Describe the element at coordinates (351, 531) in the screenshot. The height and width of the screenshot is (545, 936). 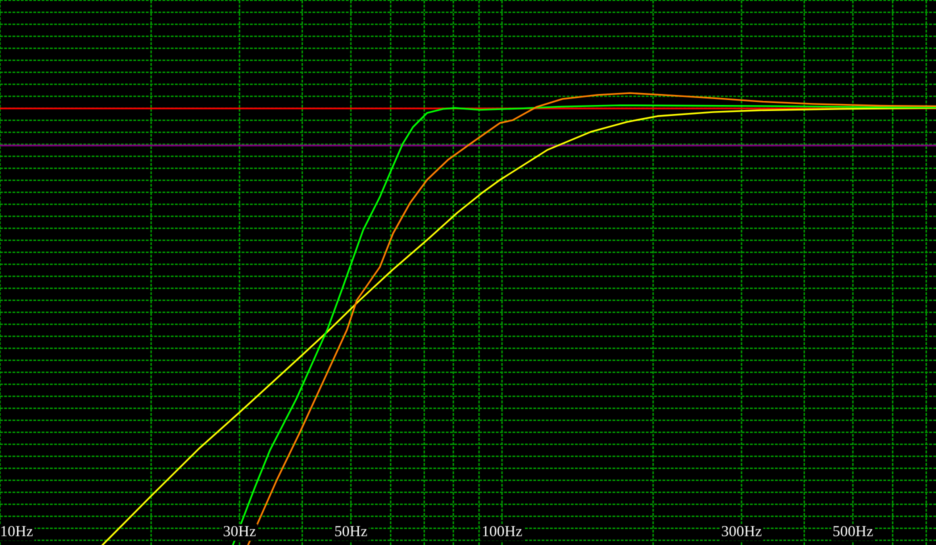
I see `x-tick-label: 50Hz` at that location.